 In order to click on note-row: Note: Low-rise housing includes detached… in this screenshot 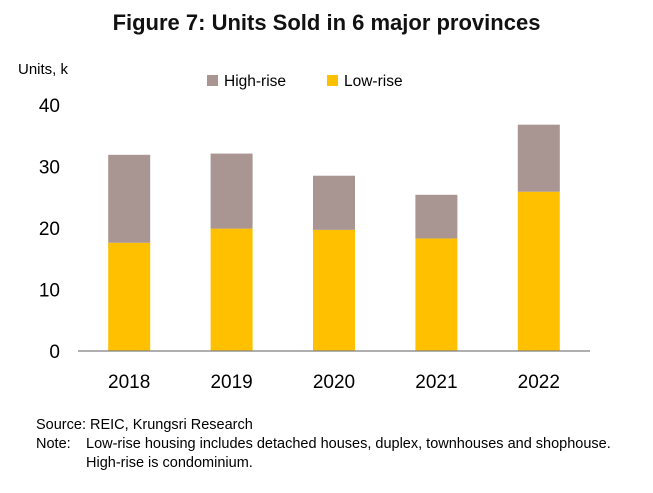, I will do `click(323, 444)`.